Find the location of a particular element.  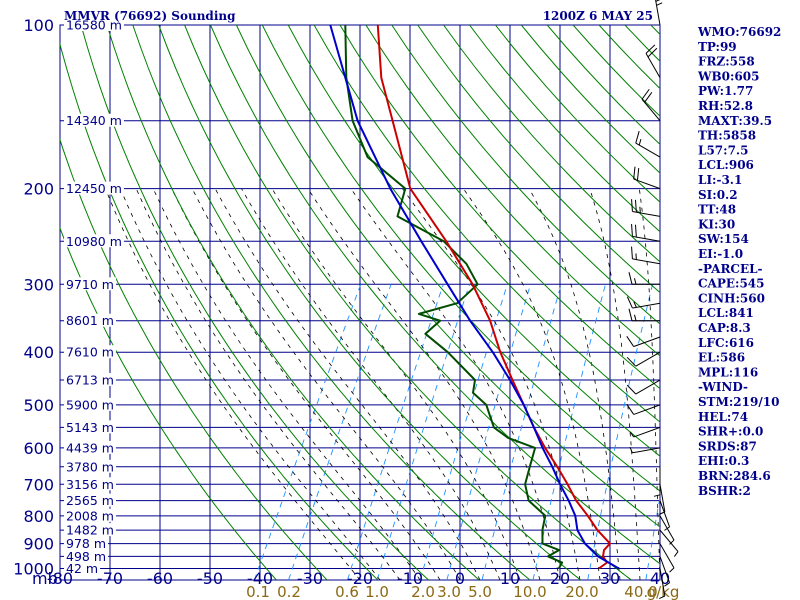

temperature-tick-label: -40 is located at coordinates (260, 578).